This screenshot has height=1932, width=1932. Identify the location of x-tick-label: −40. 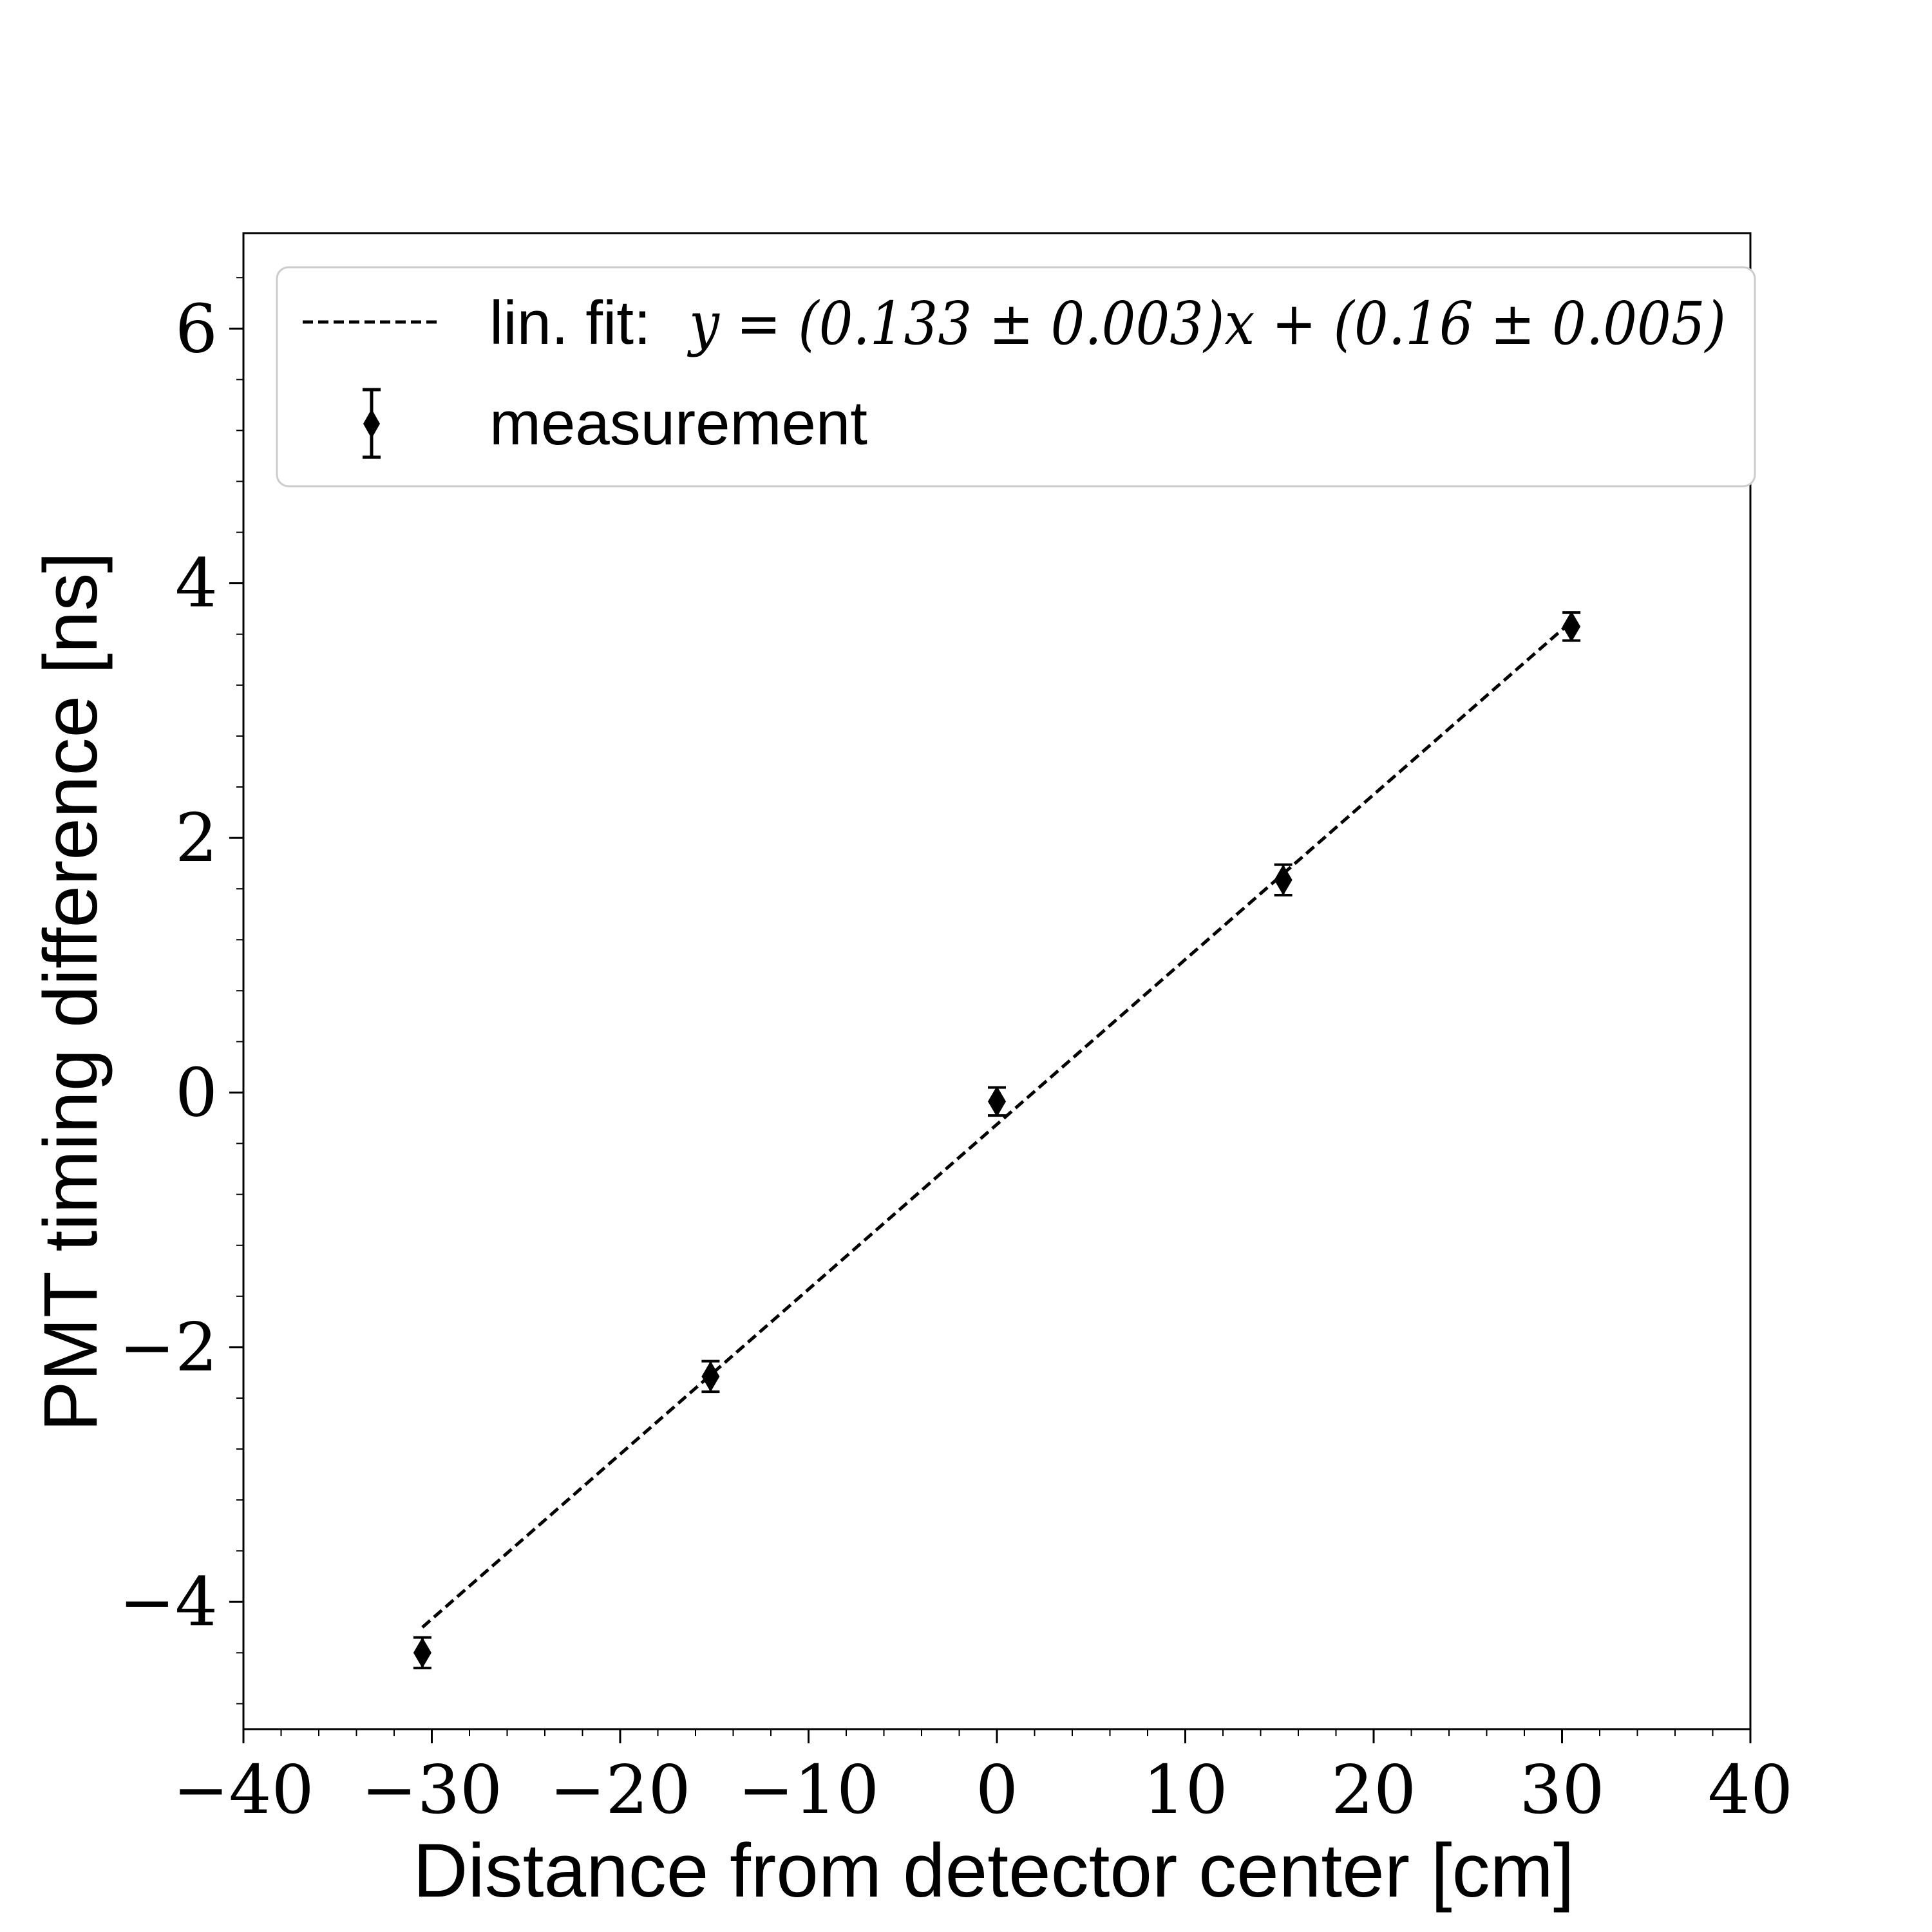
(243, 1789).